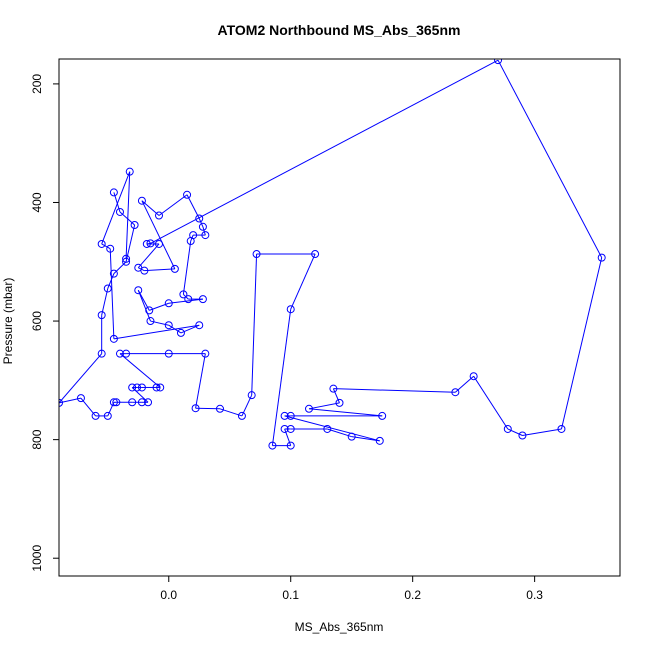 Image resolution: width=650 pixels, height=650 pixels. I want to click on y-axis-label: Pressure (mbar), so click(8, 321).